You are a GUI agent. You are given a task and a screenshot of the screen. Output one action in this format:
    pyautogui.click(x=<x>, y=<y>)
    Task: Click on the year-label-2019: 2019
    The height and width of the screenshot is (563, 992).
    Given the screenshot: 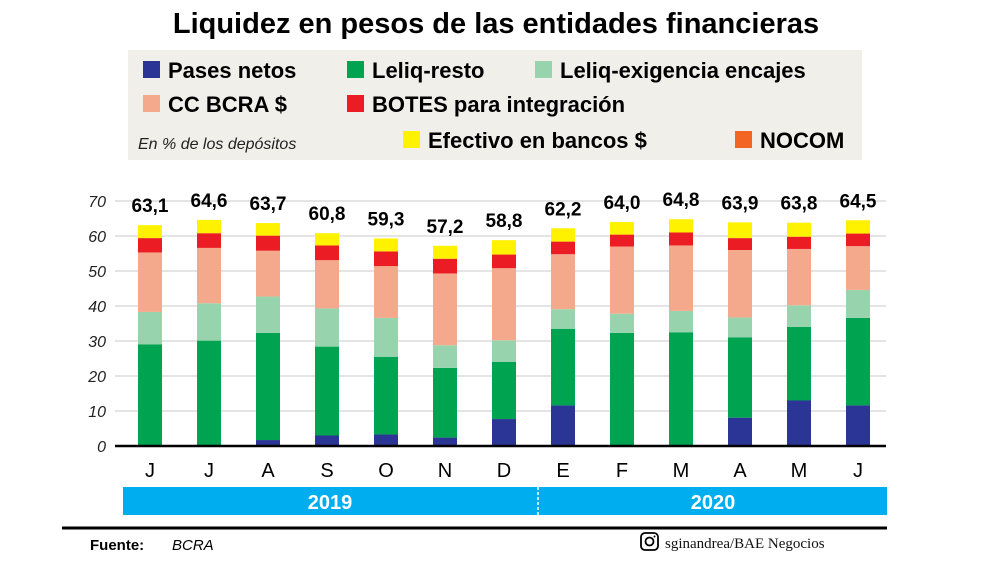 What is the action you would take?
    pyautogui.click(x=330, y=503)
    